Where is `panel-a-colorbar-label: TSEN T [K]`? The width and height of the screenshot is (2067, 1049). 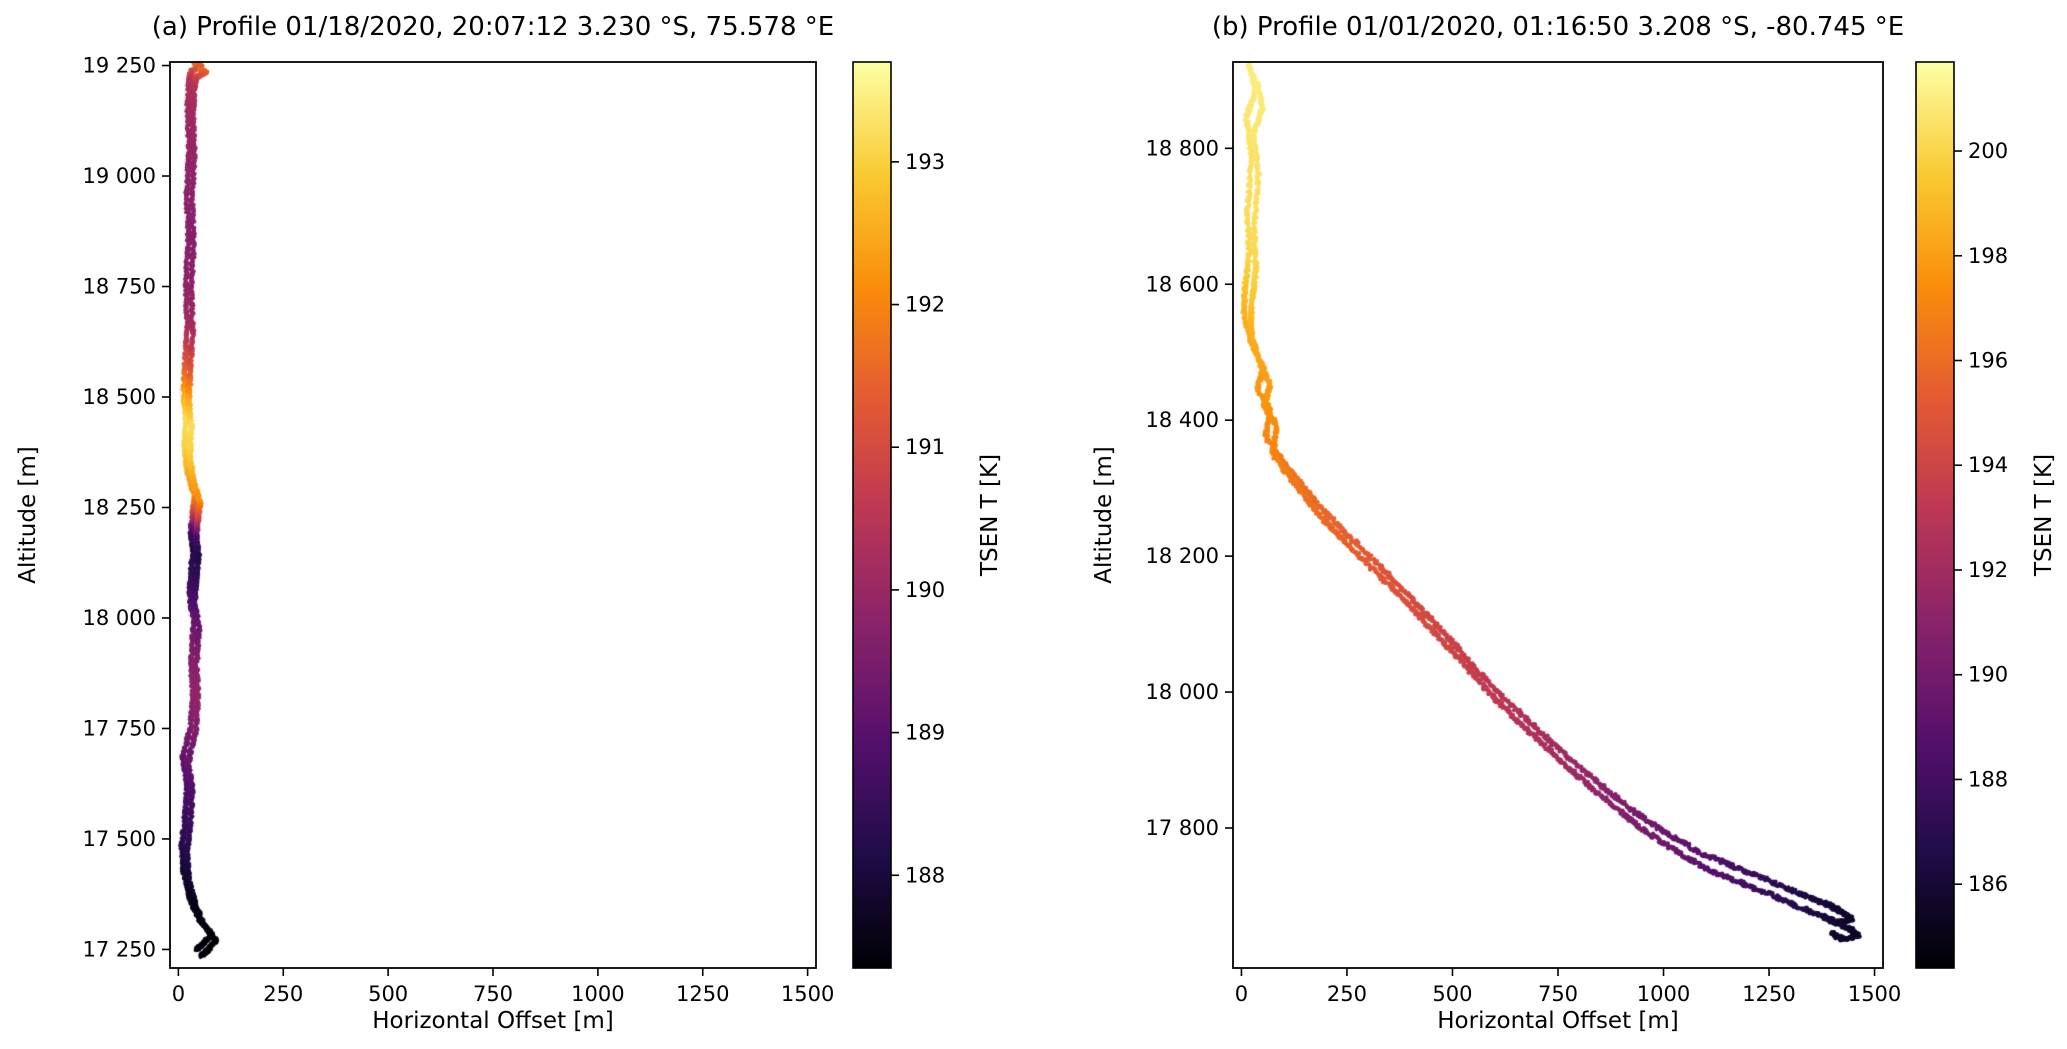 panel-a-colorbar-label: TSEN T [K] is located at coordinates (990, 515).